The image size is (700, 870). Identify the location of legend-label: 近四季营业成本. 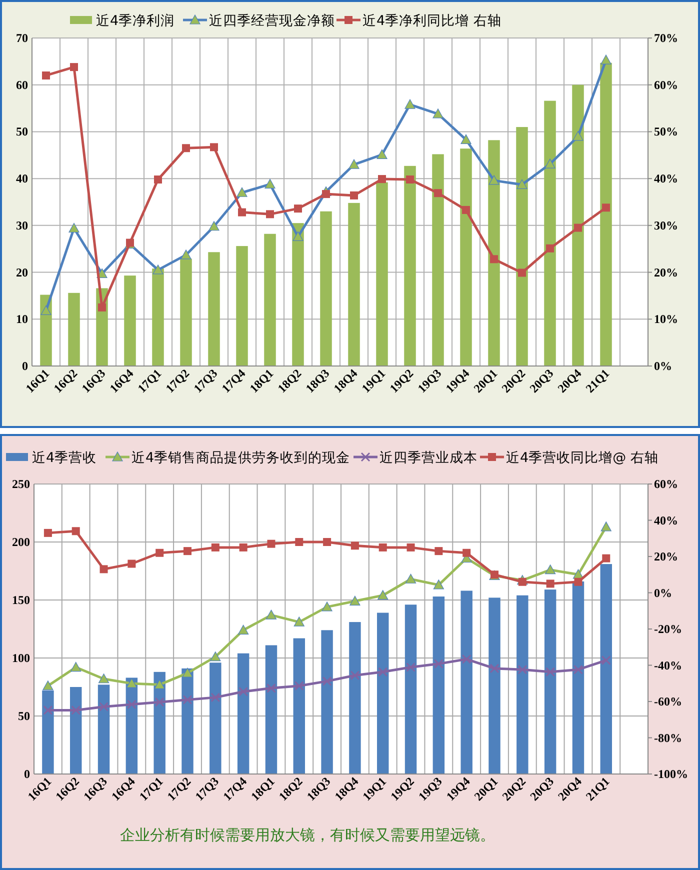
(429, 458).